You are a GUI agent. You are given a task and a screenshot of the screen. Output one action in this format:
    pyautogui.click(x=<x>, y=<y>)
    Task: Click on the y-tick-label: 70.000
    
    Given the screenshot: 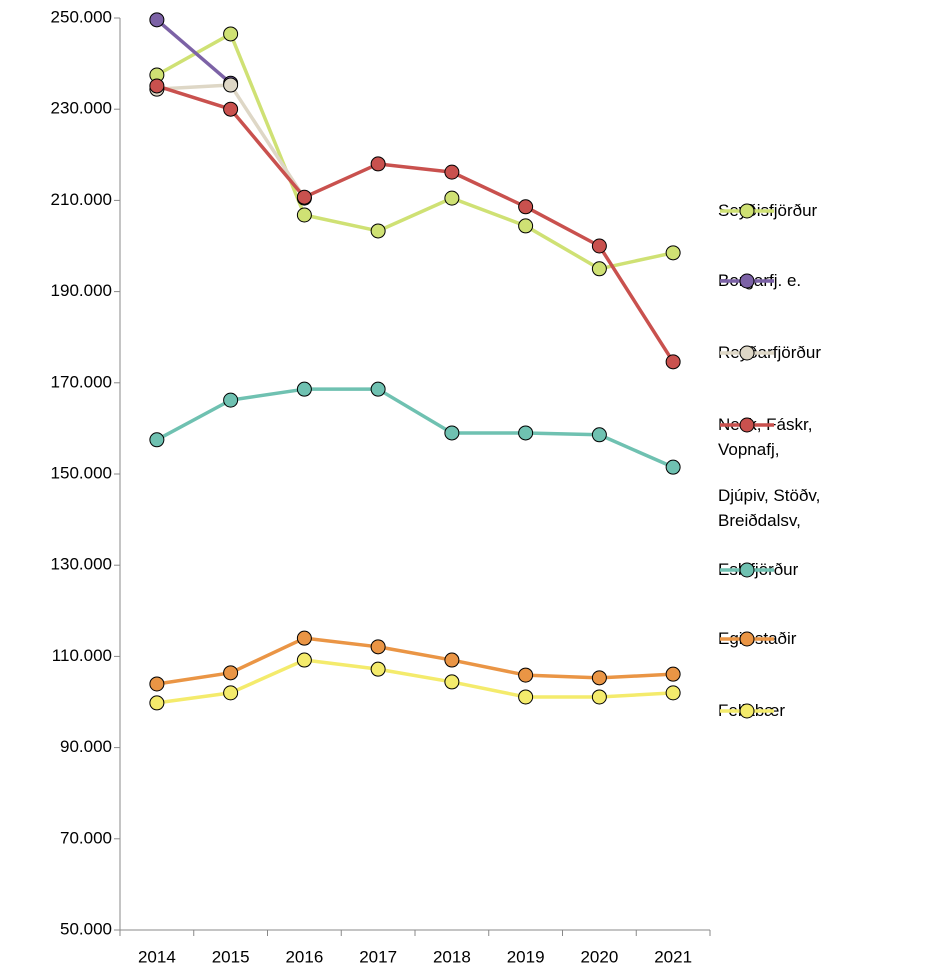 What is the action you would take?
    pyautogui.click(x=86, y=837)
    